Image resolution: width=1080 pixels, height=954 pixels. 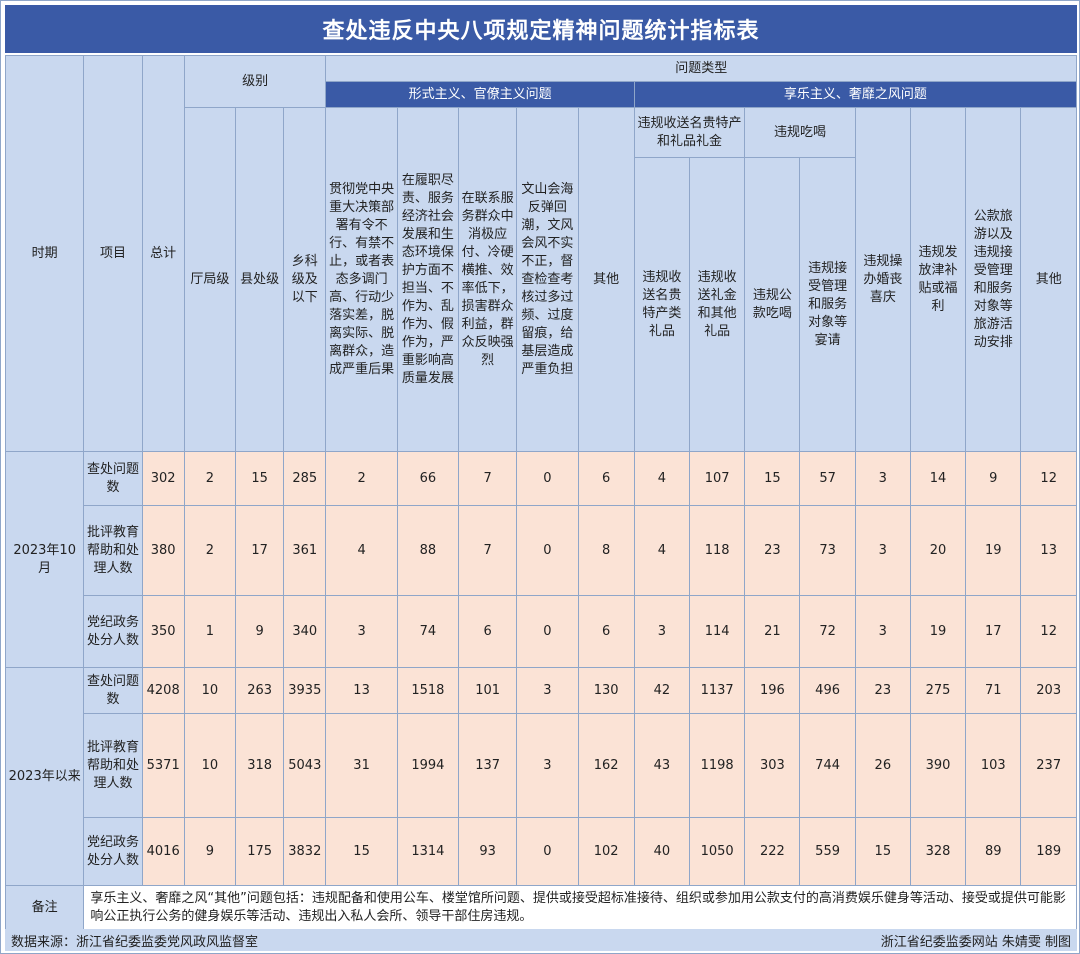 I want to click on data-cell: 3935, so click(x=305, y=690).